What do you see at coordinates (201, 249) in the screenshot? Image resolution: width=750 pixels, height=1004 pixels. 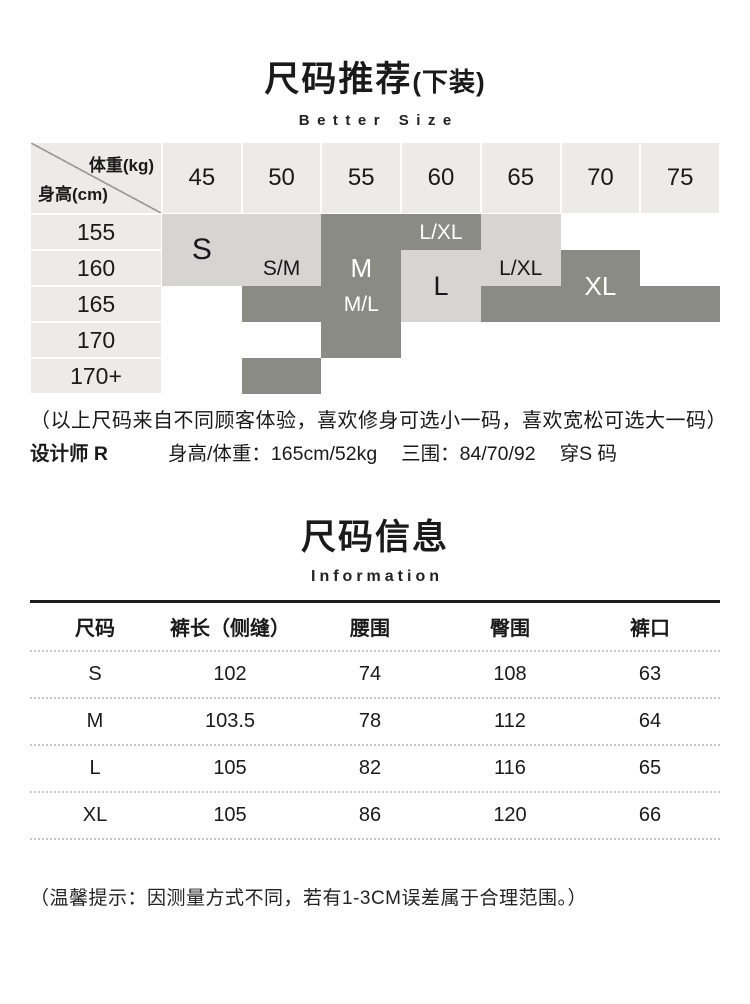 I see `size-label-s: S` at bounding box center [201, 249].